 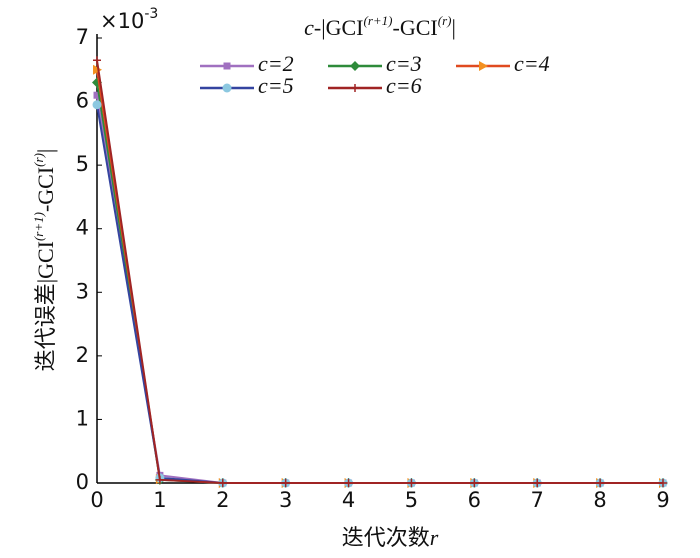 What do you see at coordinates (122, 21) in the screenshot?
I see `text-run: ×10` at bounding box center [122, 21].